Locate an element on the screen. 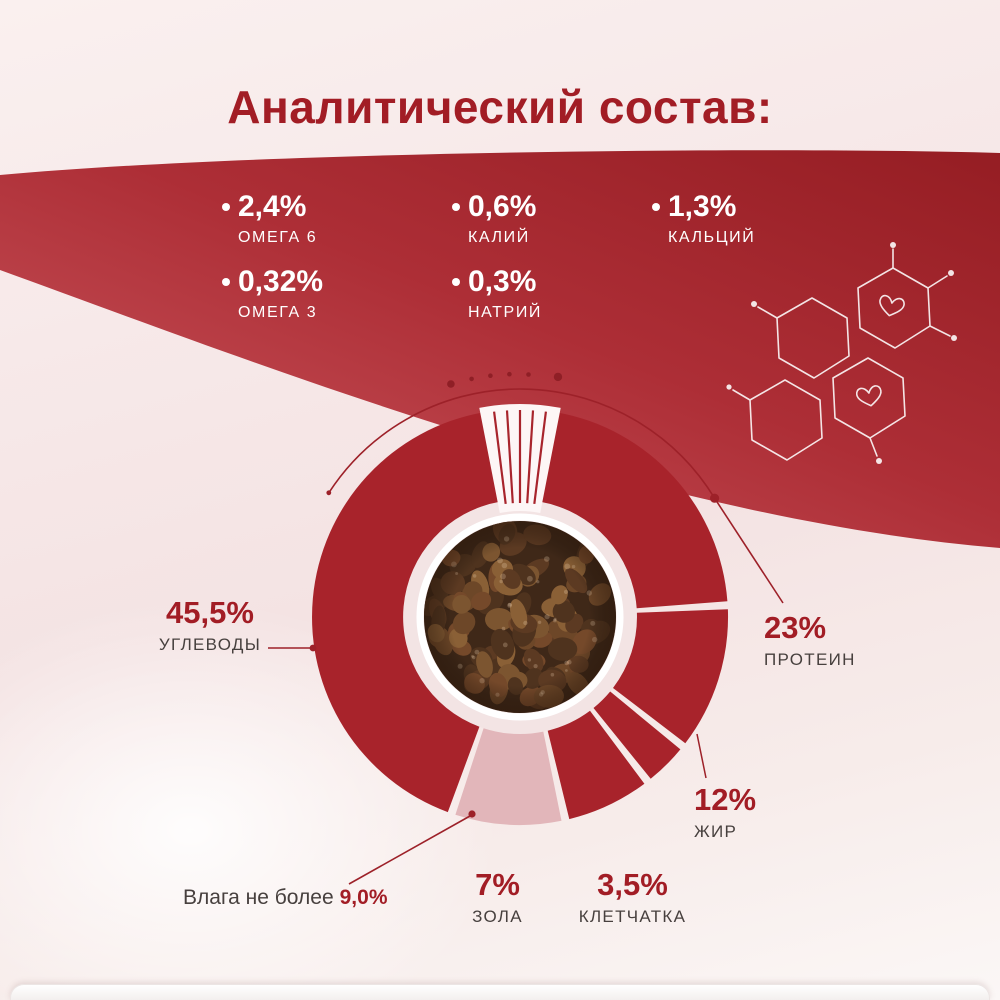 The image size is (1000, 1000). stat-label: ОМЕГА 6 is located at coordinates (278, 237).